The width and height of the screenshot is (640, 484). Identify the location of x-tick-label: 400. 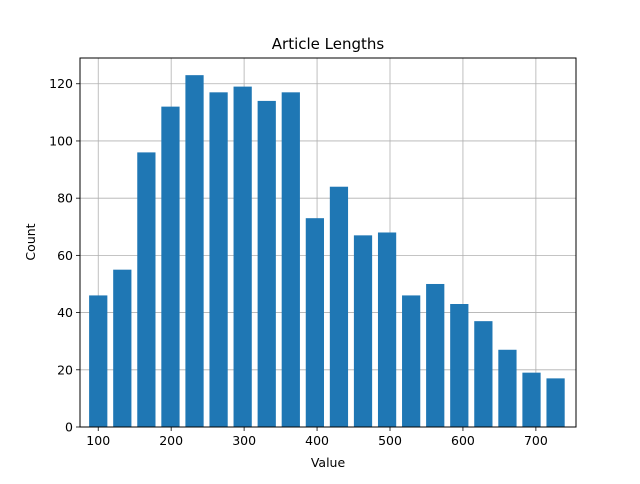
(317, 440).